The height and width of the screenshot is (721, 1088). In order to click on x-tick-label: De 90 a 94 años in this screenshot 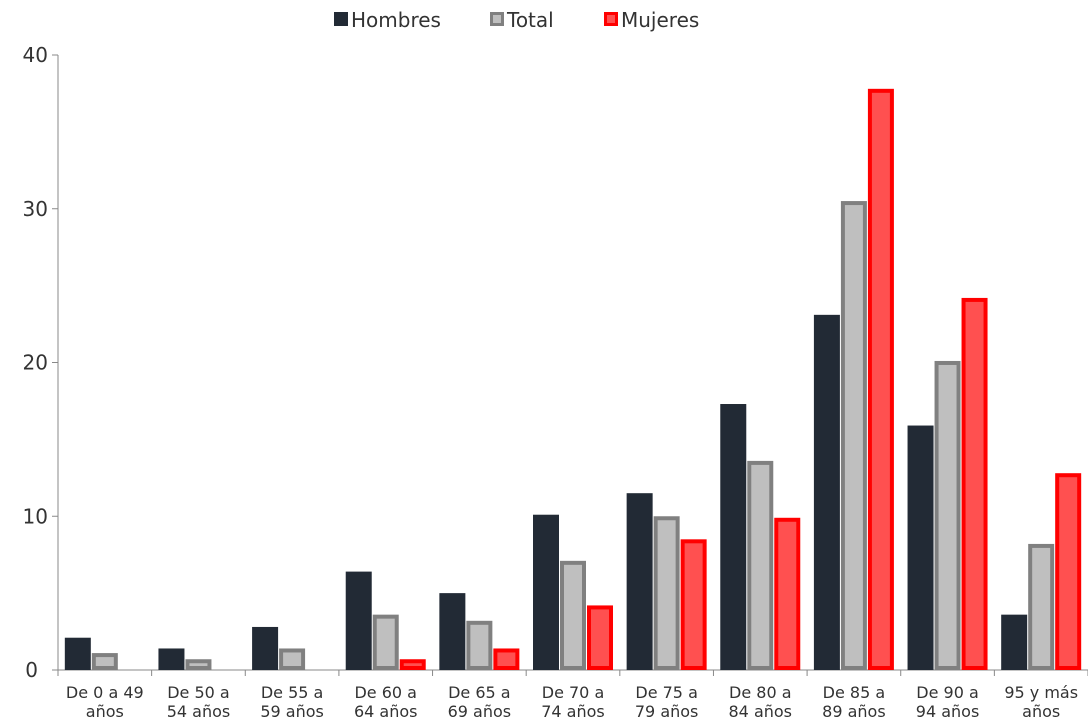, I will do `click(948, 702)`.